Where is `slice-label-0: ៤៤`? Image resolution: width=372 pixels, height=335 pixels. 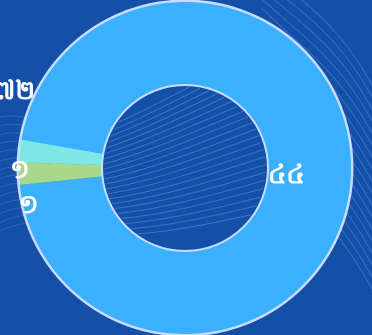 slice-label-0: ៤៤ is located at coordinates (286, 175).